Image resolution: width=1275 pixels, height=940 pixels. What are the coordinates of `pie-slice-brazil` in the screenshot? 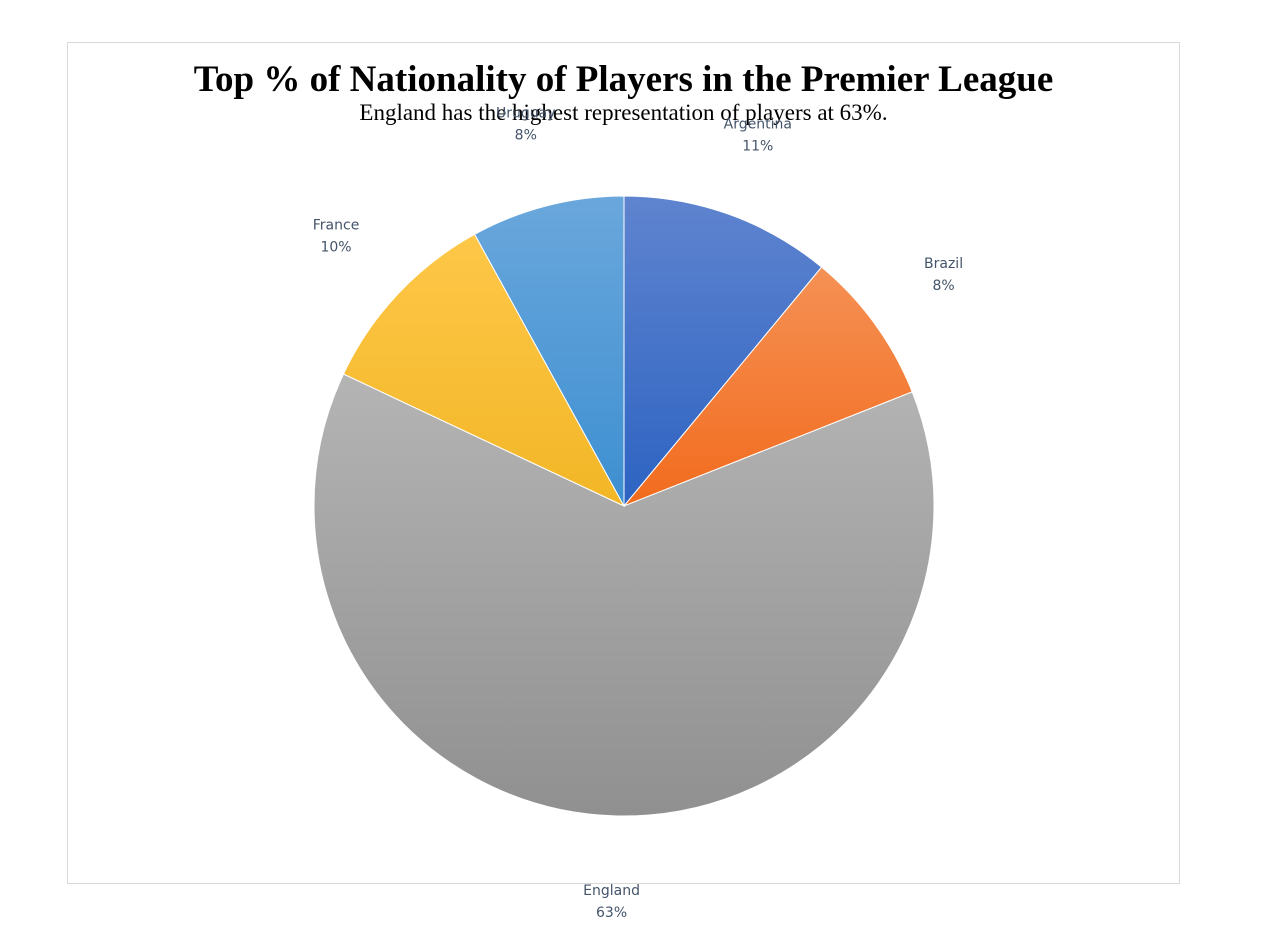 It's located at (768, 386).